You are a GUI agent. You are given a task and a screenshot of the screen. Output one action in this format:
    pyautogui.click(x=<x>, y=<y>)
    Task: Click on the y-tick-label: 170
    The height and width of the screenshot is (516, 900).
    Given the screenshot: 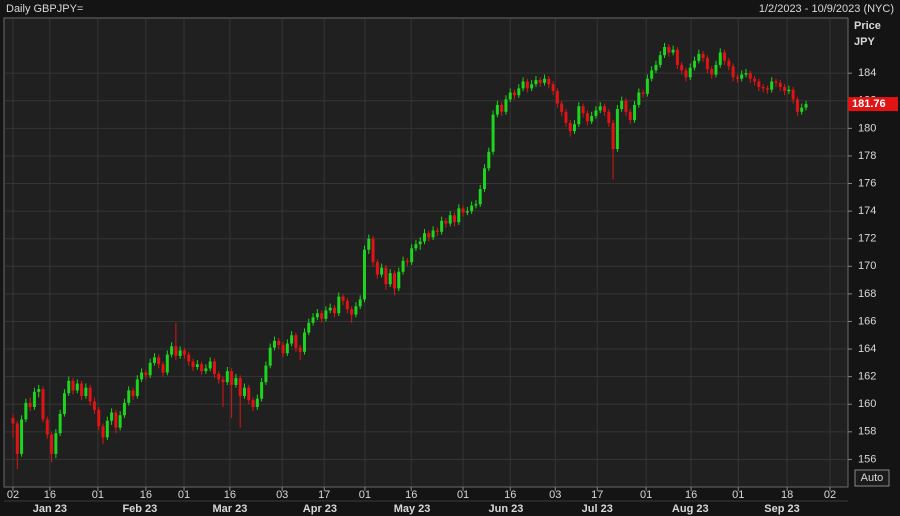 What is the action you would take?
    pyautogui.click(x=867, y=266)
    